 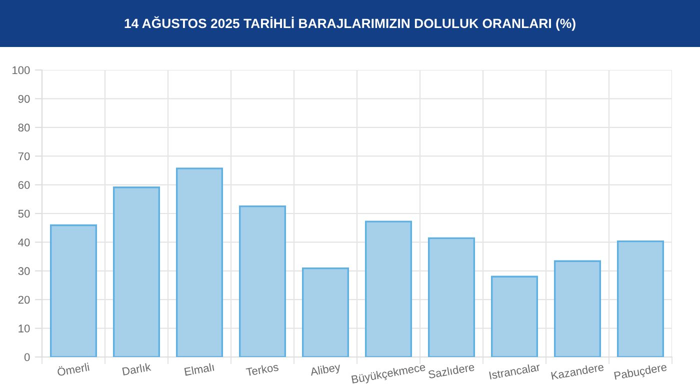 What do you see at coordinates (24, 214) in the screenshot?
I see `y-tick-label: 50` at bounding box center [24, 214].